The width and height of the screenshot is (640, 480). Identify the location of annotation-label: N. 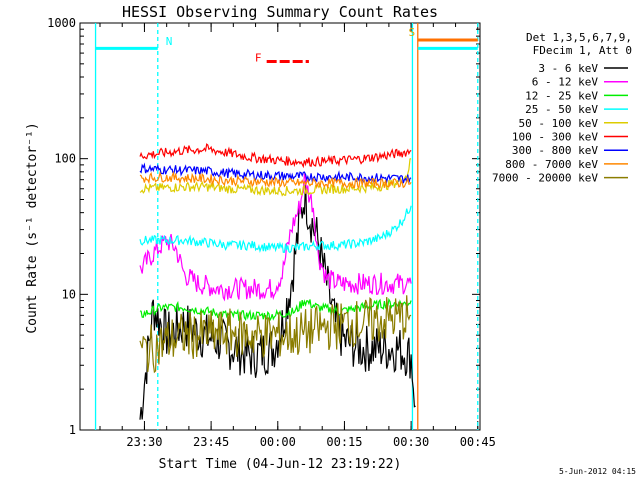
(169, 41).